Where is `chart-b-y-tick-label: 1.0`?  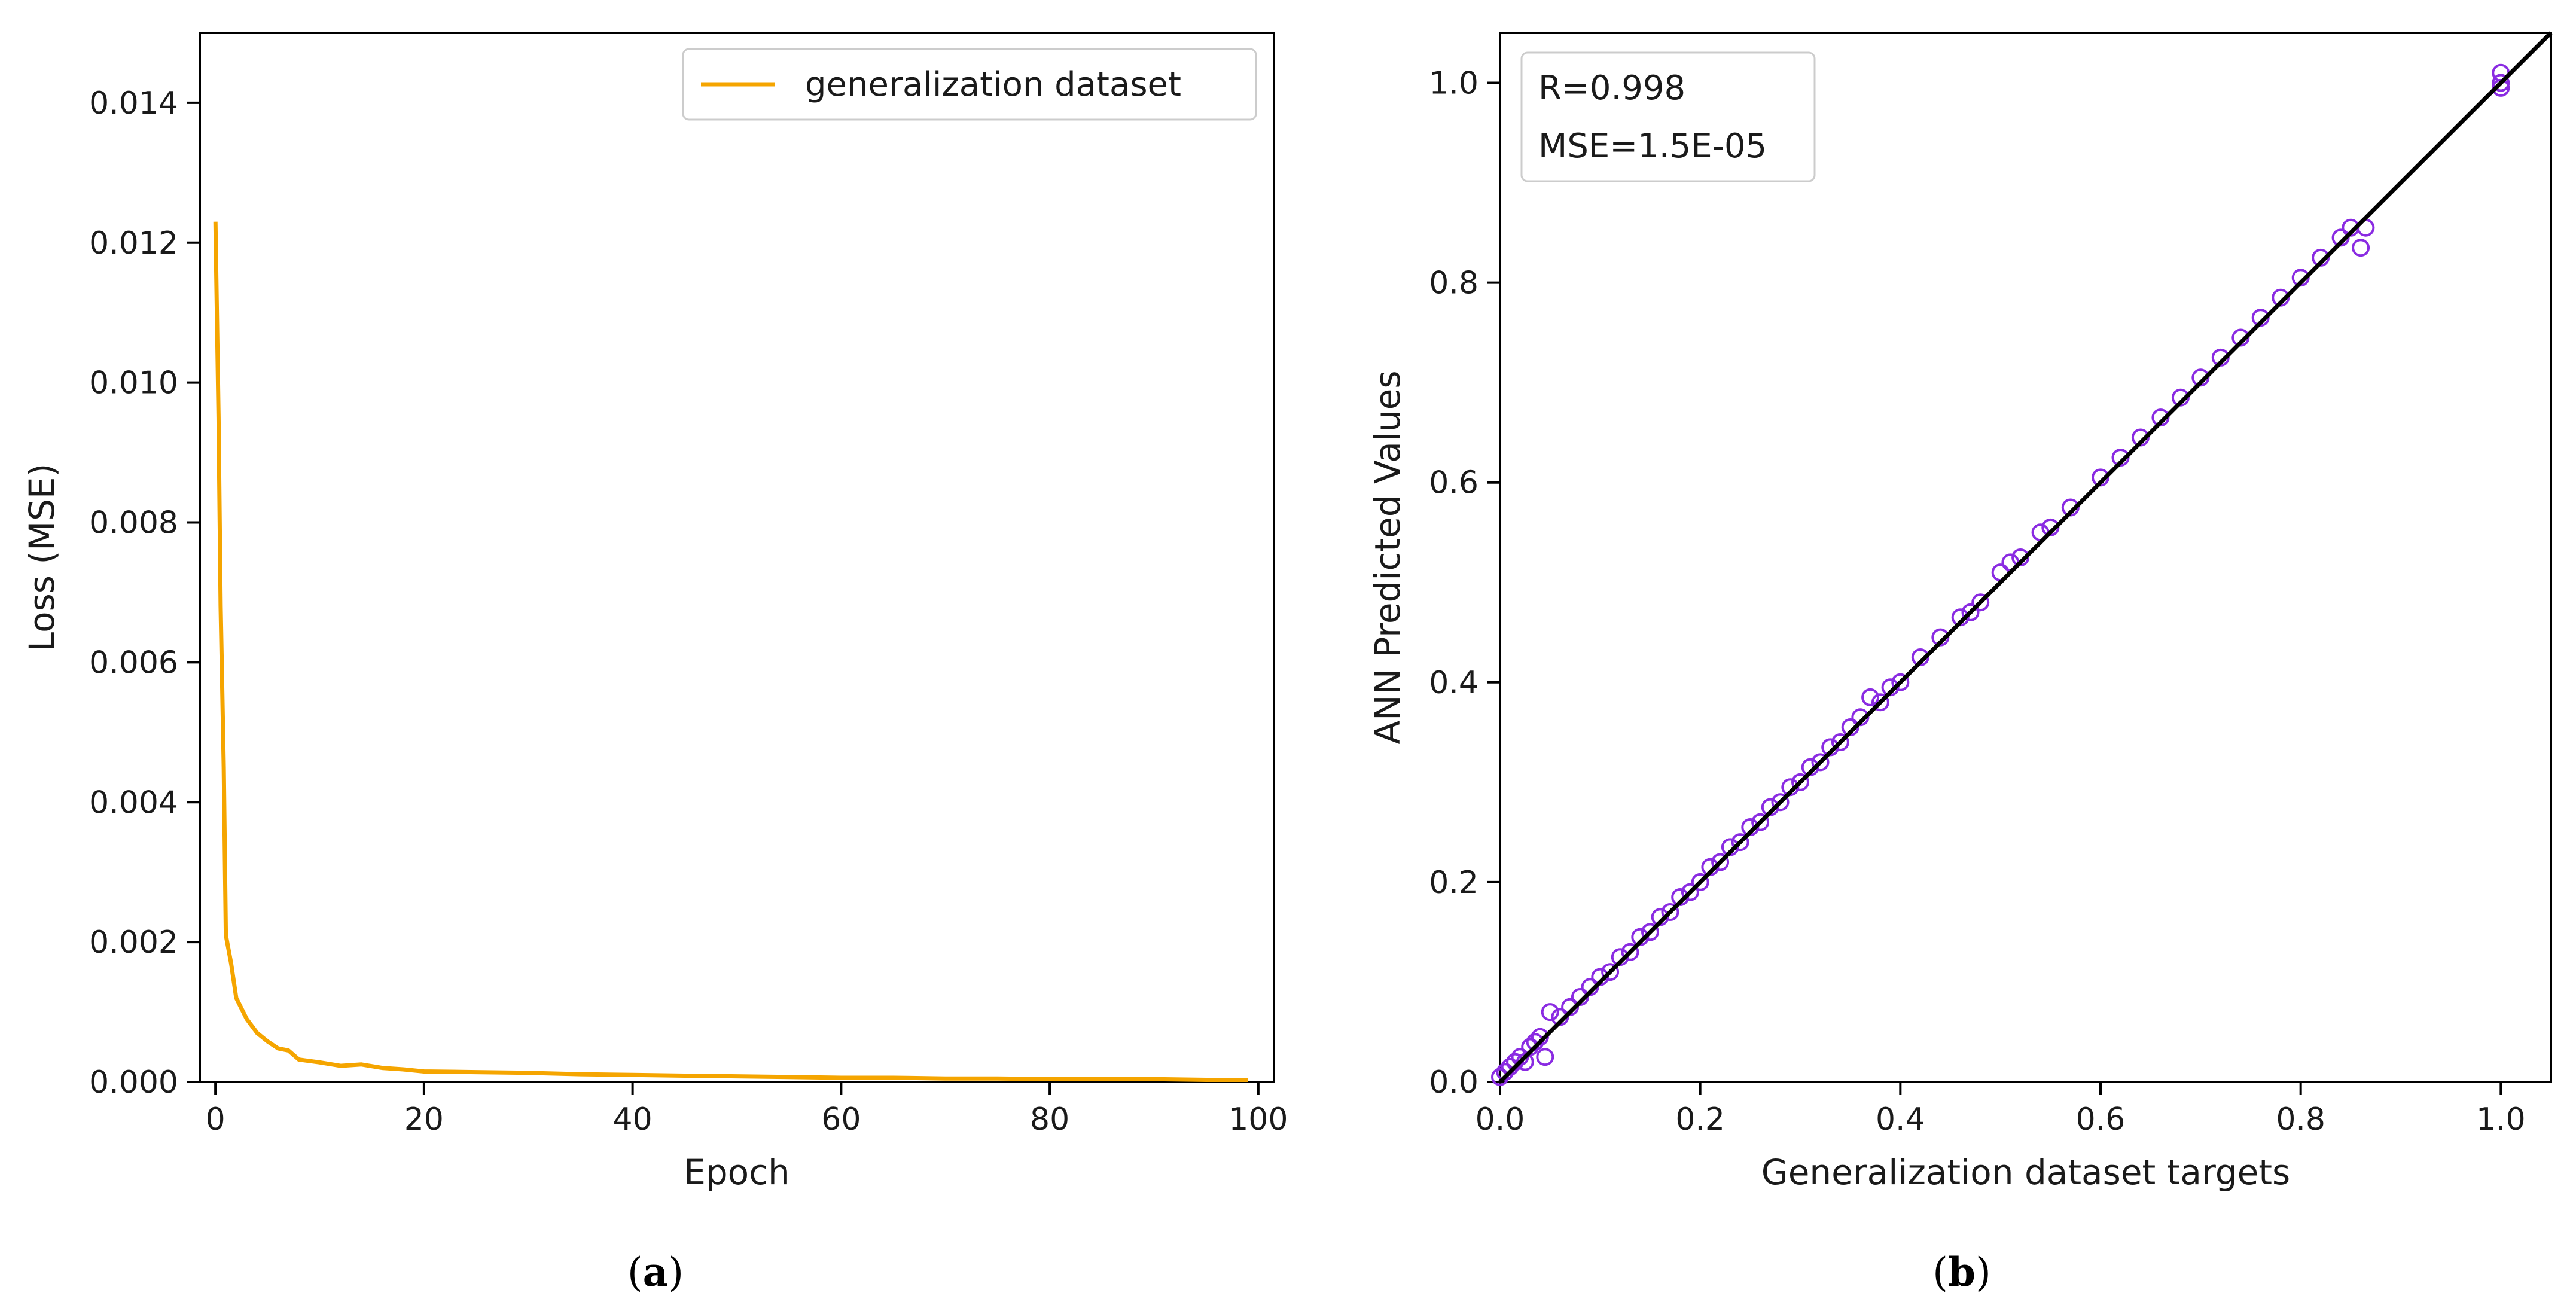
chart-b-y-tick-label: 1.0 is located at coordinates (1453, 84).